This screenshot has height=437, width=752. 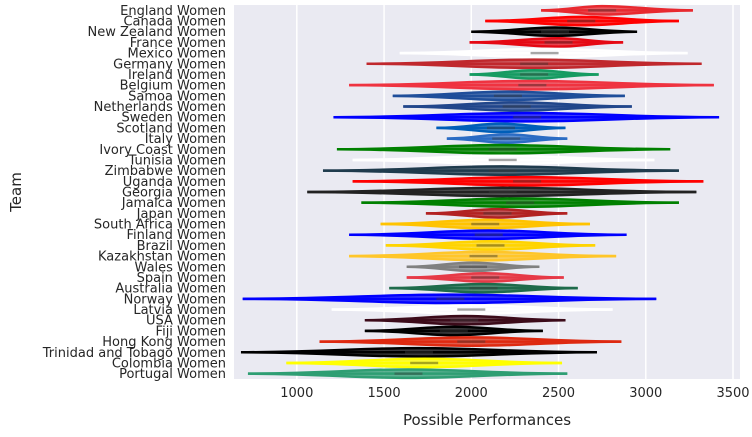 What do you see at coordinates (176, 235) in the screenshot?
I see `y-tick-label: Finland Women` at bounding box center [176, 235].